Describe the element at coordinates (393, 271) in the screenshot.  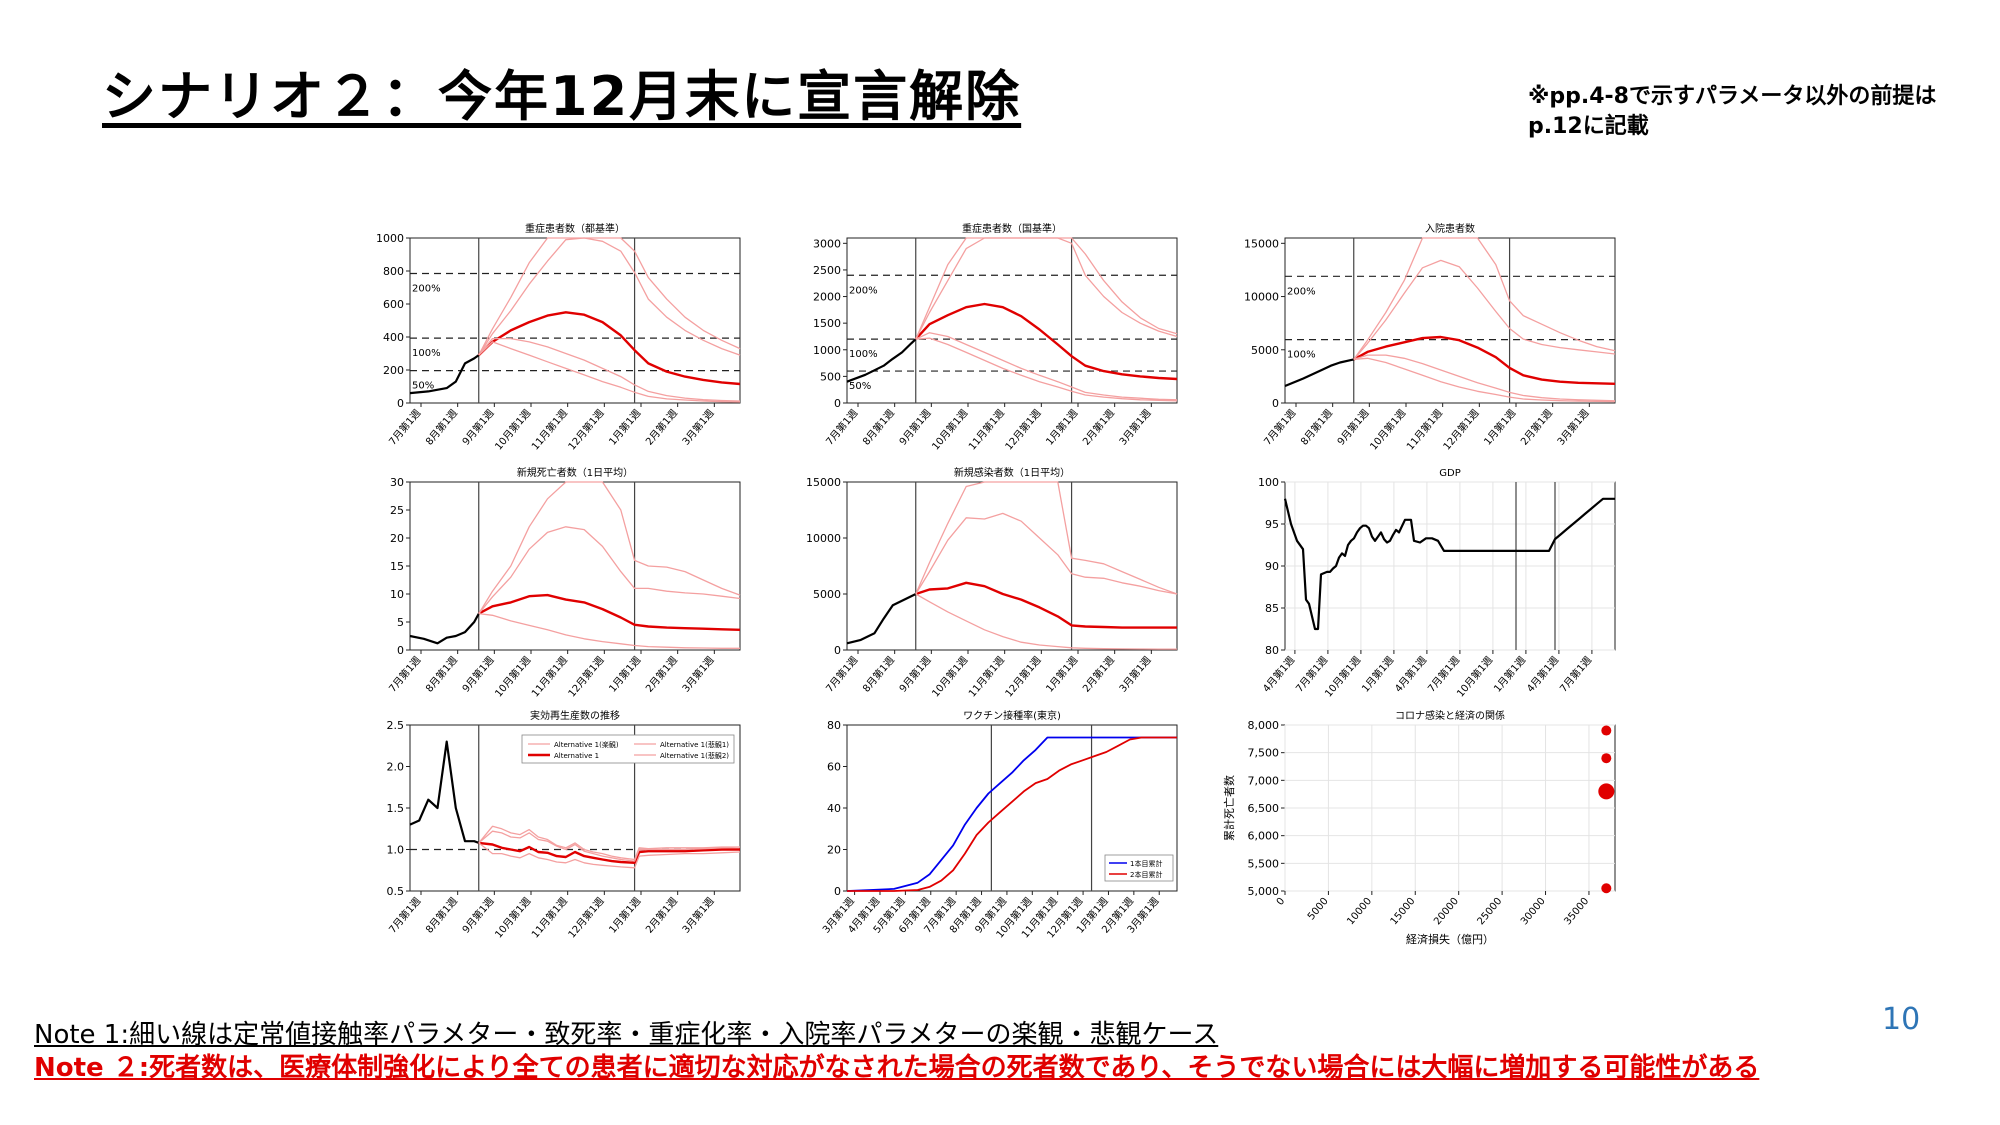
I see `chart-1-y-tick-label: 800` at that location.